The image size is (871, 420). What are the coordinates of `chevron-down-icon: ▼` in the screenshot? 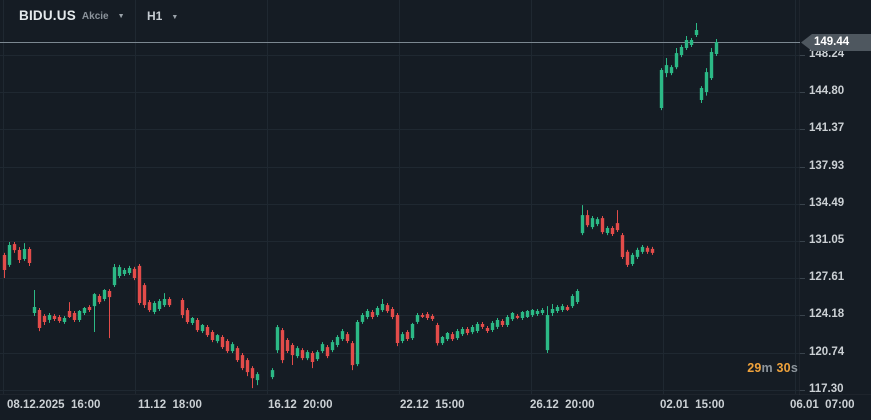 It's located at (175, 17).